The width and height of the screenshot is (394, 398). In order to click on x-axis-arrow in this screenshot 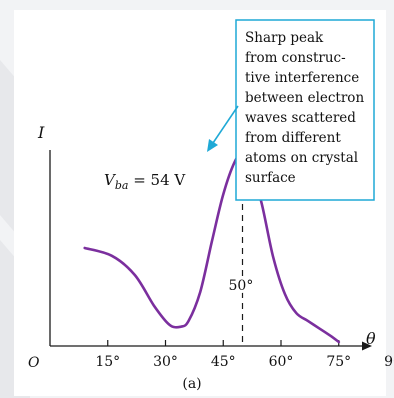, I will do `click(367, 346)`.